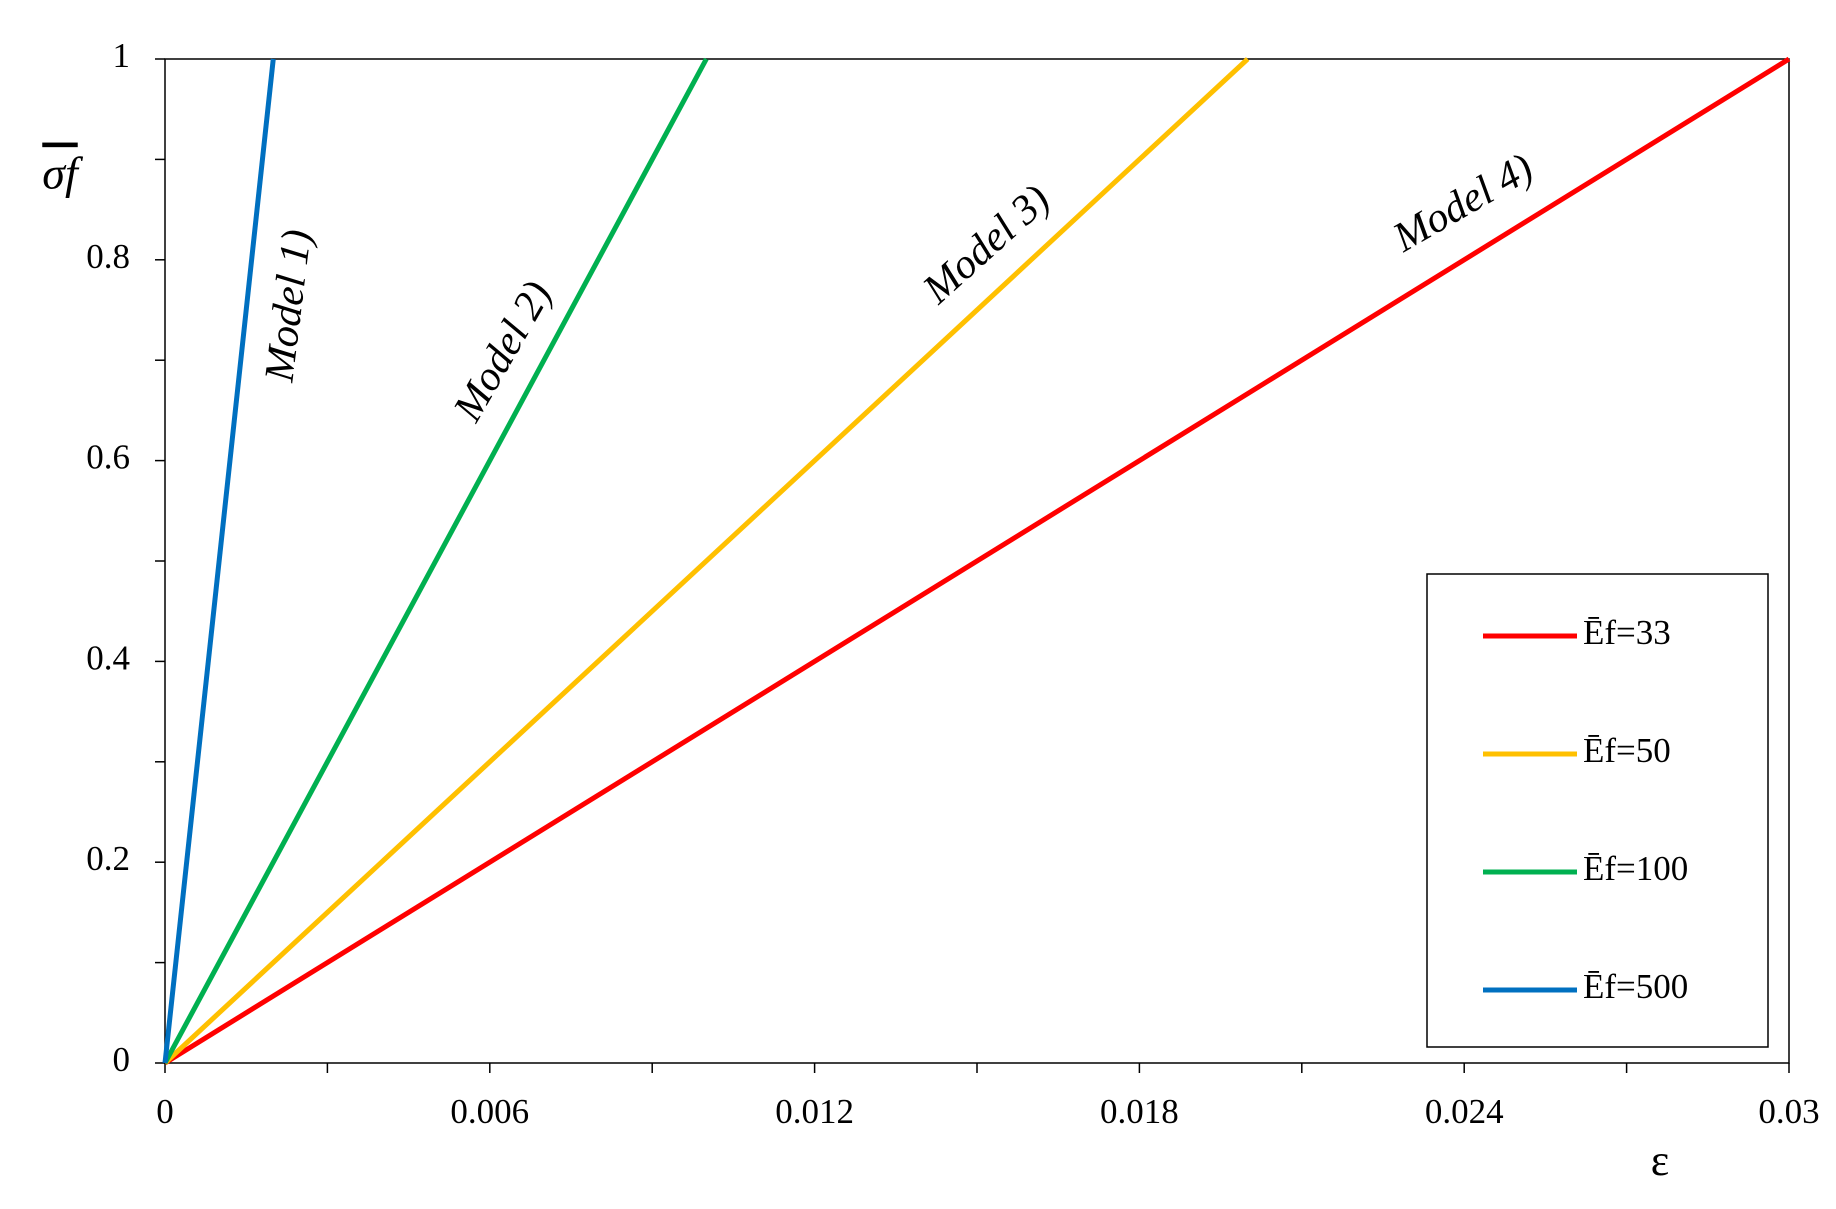 This screenshot has width=1836, height=1209. Describe the element at coordinates (108, 256) in the screenshot. I see `y-tick-label: 0.8` at that location.